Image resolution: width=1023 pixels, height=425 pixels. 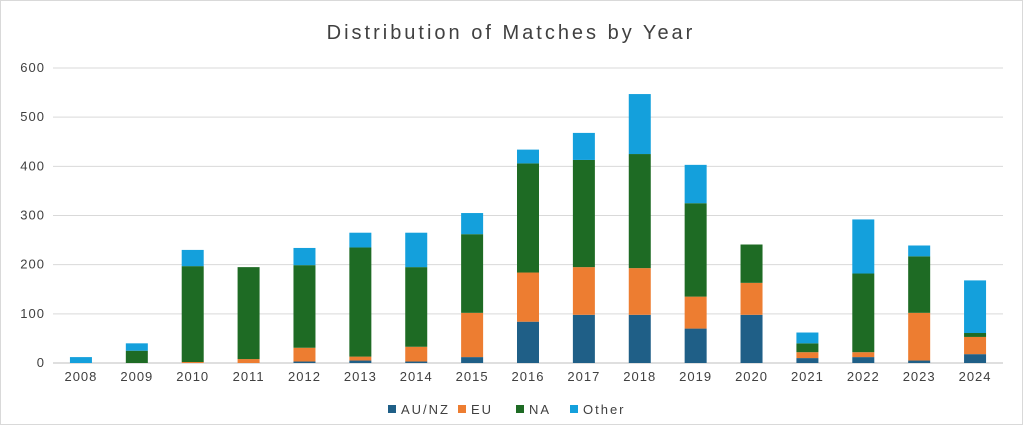 I want to click on y-axis: 0 100 200 300 400 500 600, so click(x=32, y=215).